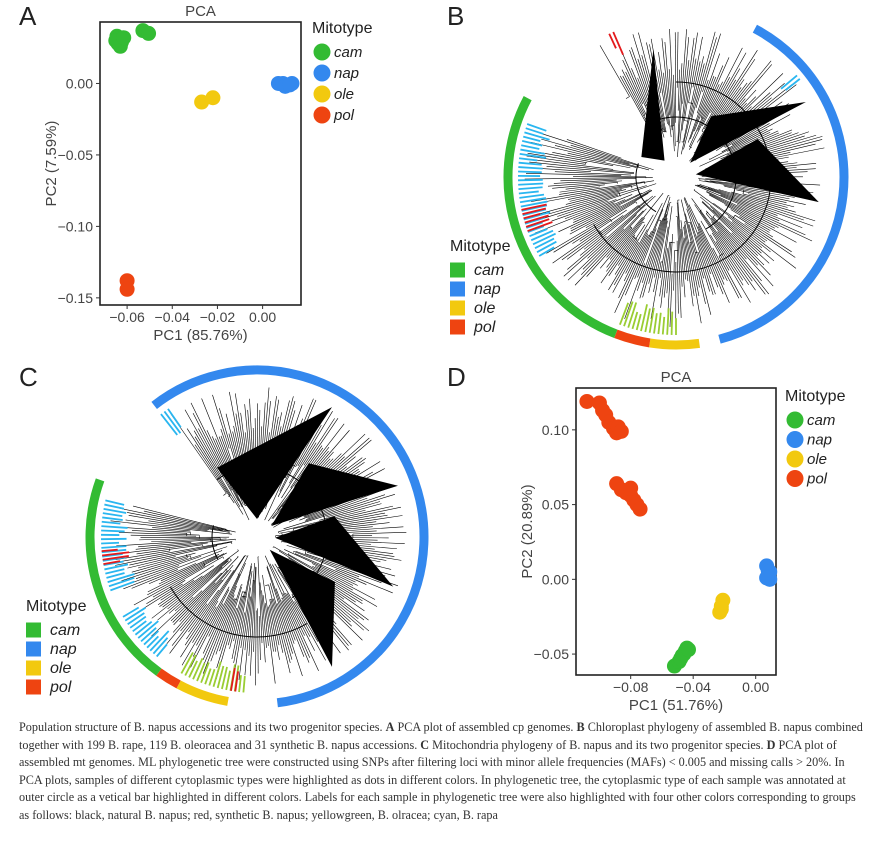 This screenshot has height=852, width=877. Describe the element at coordinates (28, 377) in the screenshot. I see `panel-letter-c: C` at that location.